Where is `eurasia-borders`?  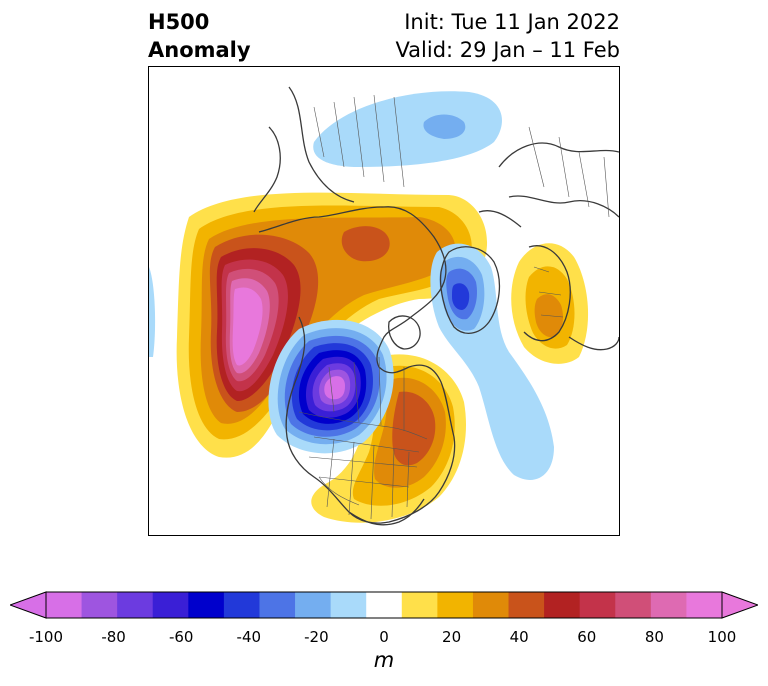 eurasia-borders is located at coordinates (461, 206).